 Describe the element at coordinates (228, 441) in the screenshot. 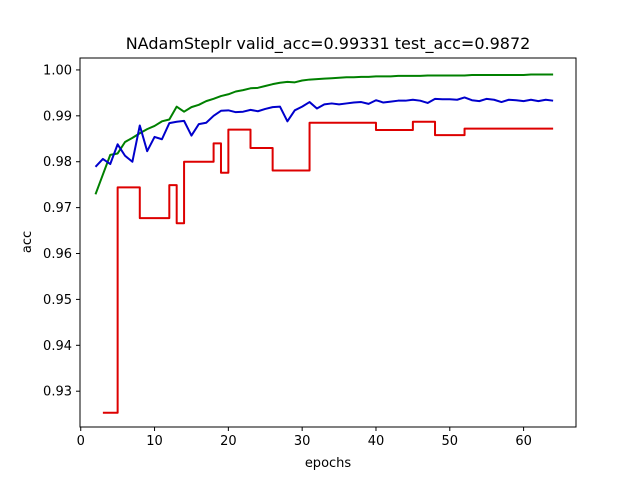

I see `x-tick-label: 20` at that location.